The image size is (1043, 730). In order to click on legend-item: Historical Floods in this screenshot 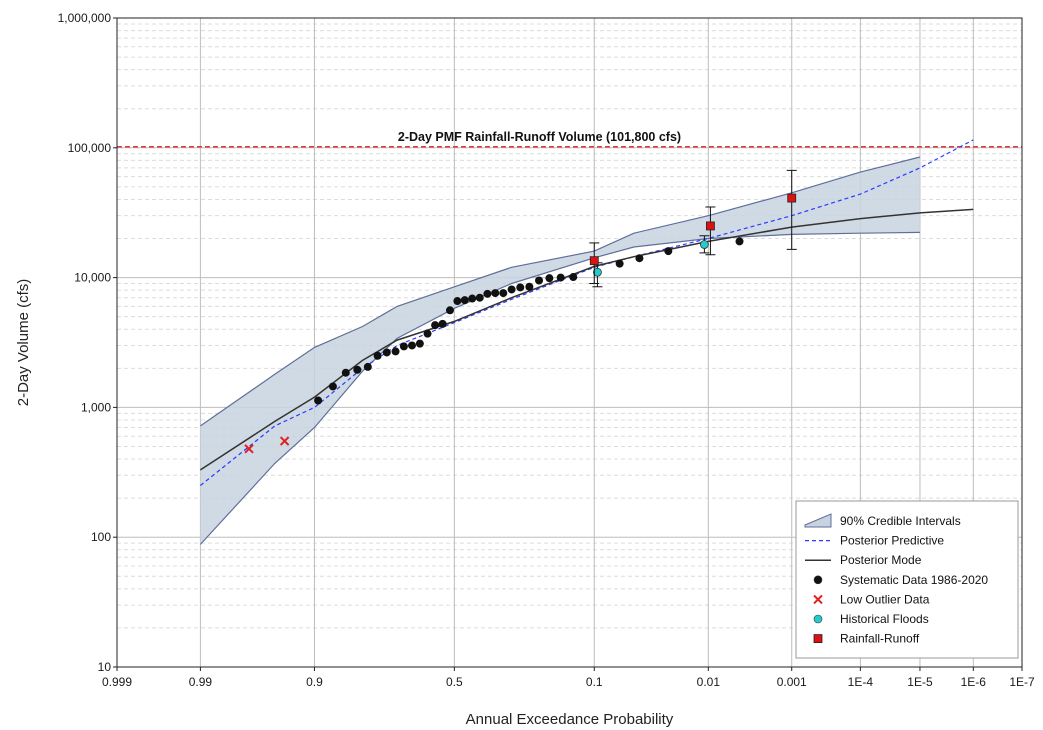, I will do `click(871, 619)`.